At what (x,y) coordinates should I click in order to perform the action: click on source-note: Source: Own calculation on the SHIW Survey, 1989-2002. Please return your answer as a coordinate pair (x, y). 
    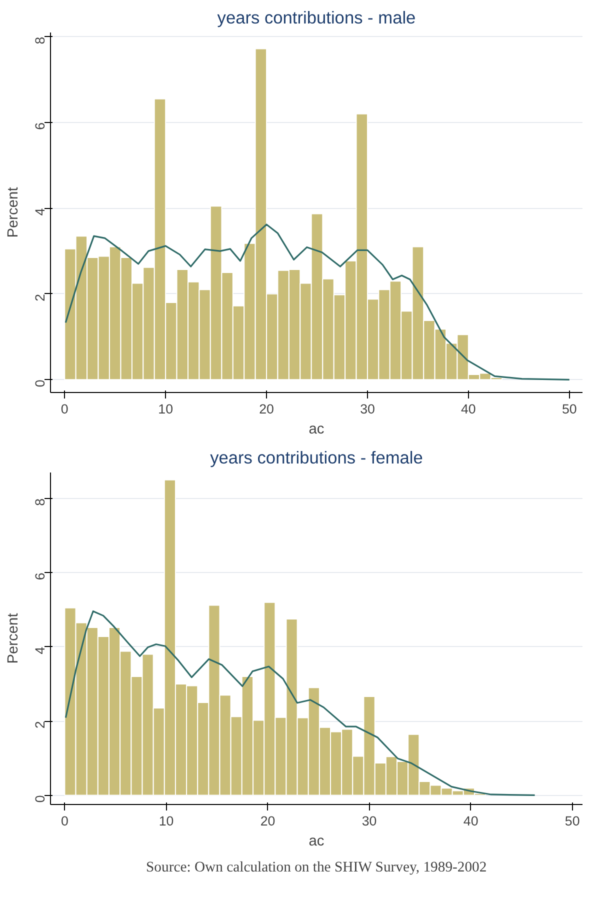
    Looking at the image, I should click on (316, 868).